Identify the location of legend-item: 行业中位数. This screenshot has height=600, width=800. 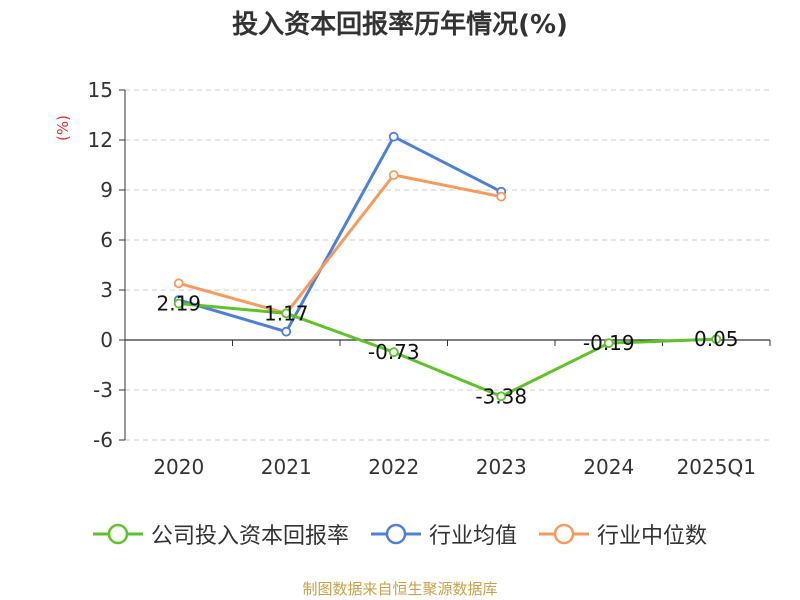
(623, 534).